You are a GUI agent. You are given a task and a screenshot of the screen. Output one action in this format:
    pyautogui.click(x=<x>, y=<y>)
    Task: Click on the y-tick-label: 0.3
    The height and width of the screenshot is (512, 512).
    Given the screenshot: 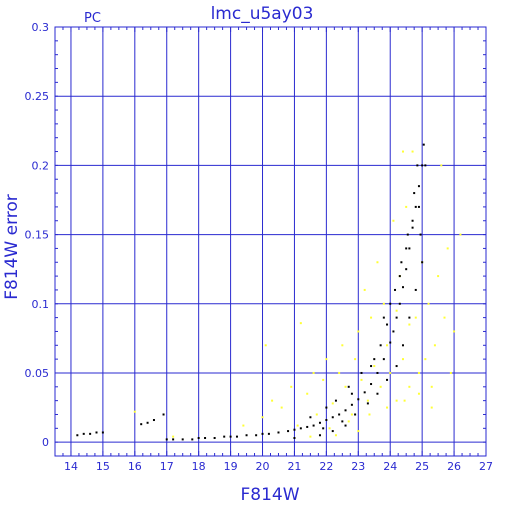 What is the action you would take?
    pyautogui.click(x=41, y=27)
    